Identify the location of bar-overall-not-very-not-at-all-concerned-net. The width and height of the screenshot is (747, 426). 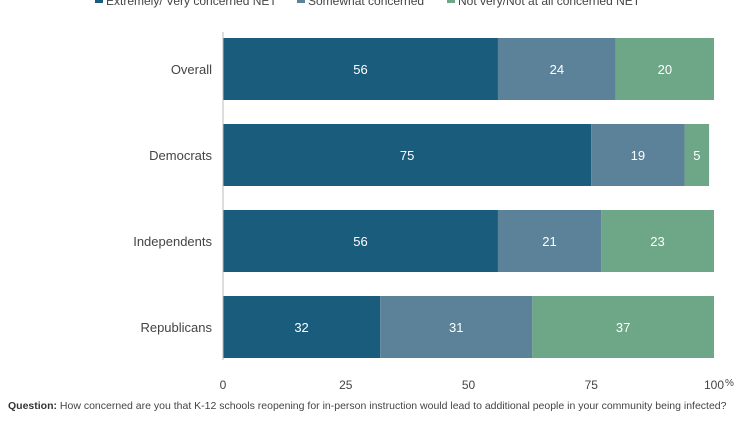
(664, 69).